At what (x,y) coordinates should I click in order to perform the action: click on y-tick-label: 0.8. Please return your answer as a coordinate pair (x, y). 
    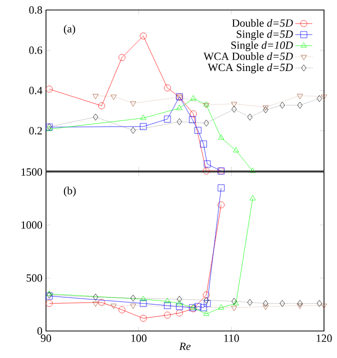
    Looking at the image, I should click on (35, 10).